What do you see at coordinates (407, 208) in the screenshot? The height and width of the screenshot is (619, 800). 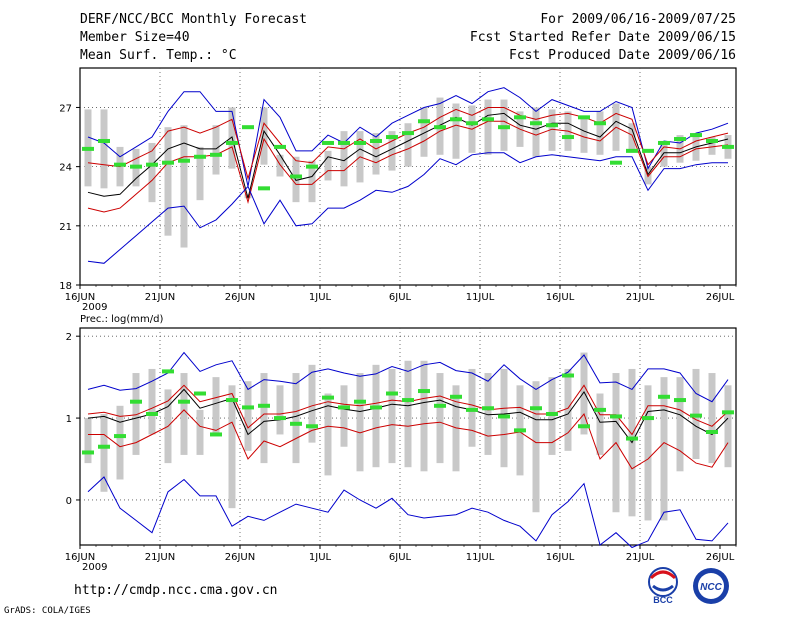 I see `series-min-line` at bounding box center [407, 208].